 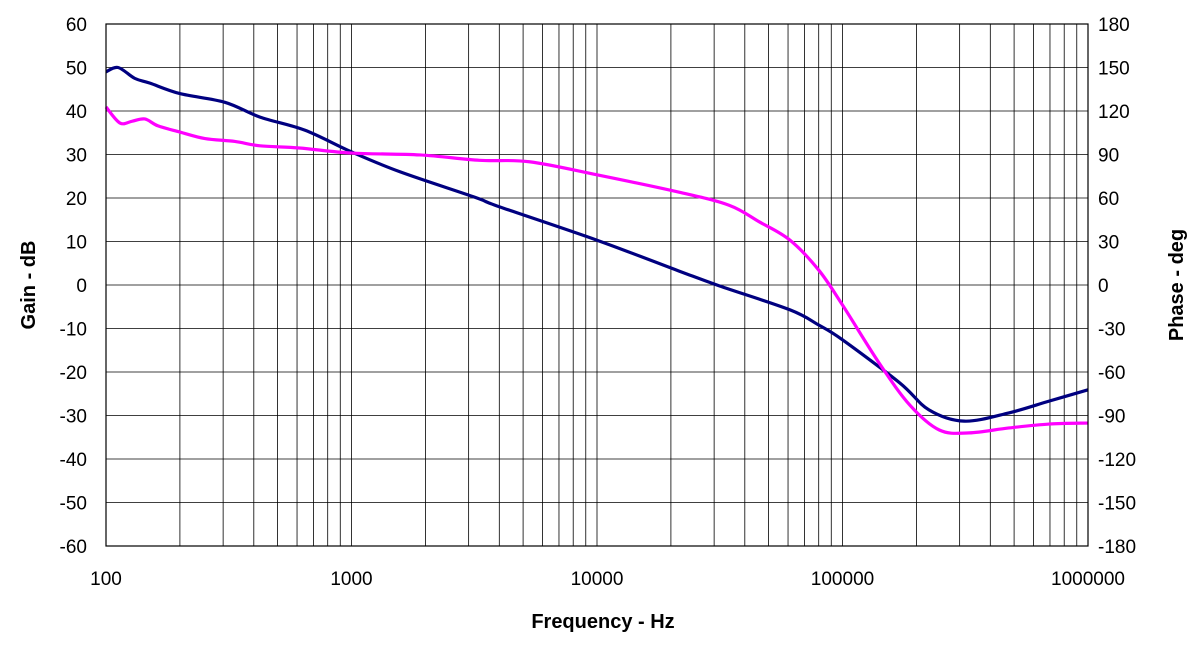 What do you see at coordinates (73, 460) in the screenshot?
I see `y-tick-label: -40` at bounding box center [73, 460].